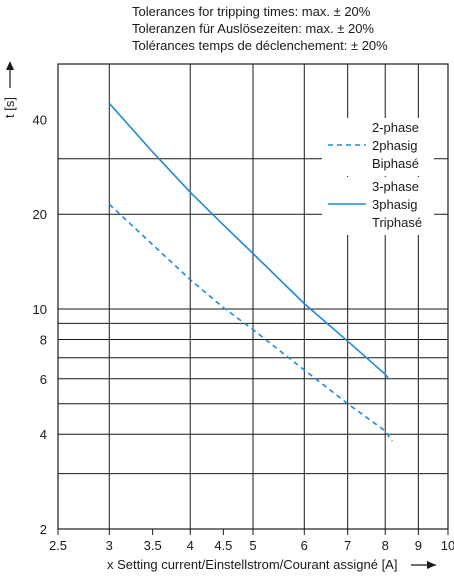  Describe the element at coordinates (58, 545) in the screenshot. I see `x-tick-label: 2.5` at that location.